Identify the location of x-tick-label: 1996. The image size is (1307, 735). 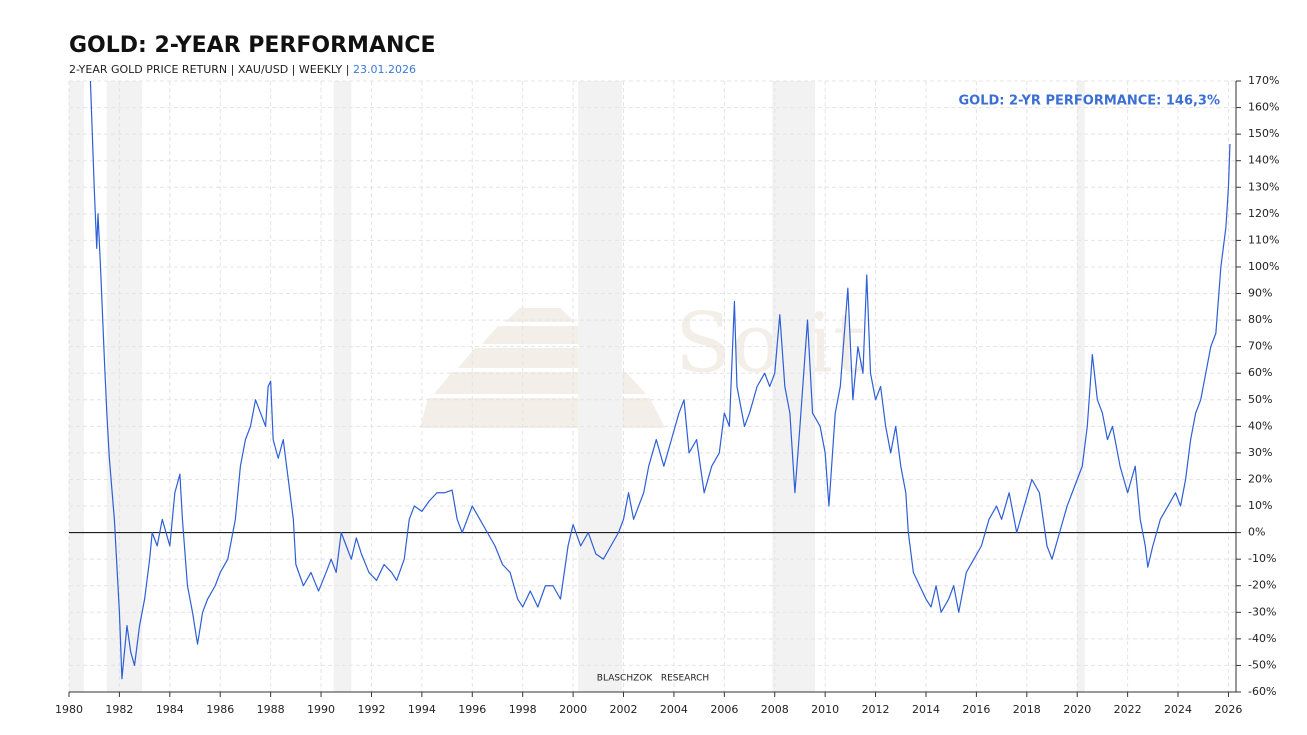
(472, 709).